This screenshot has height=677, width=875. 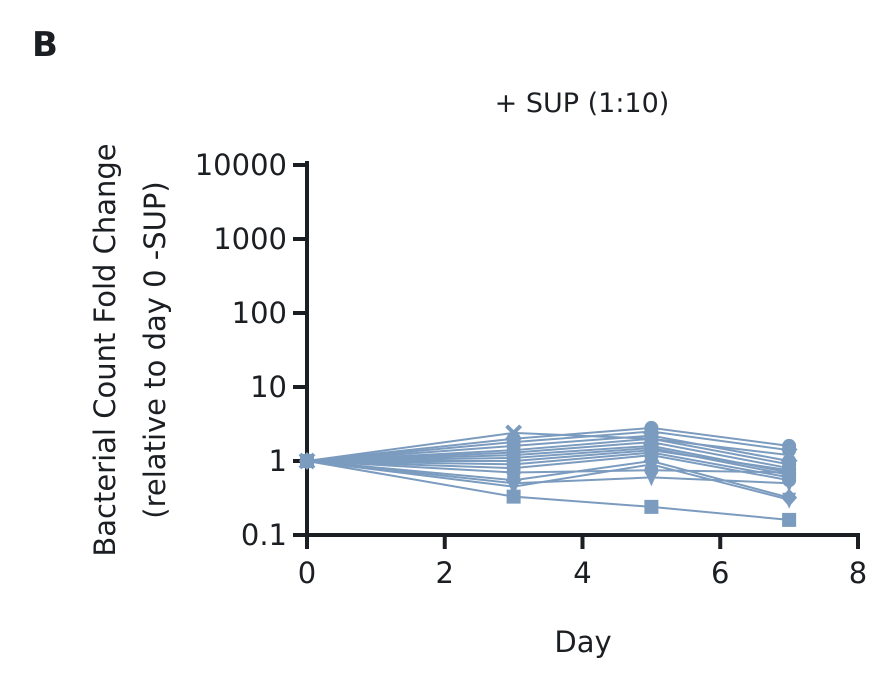 What do you see at coordinates (264, 535) in the screenshot?
I see `y-tick-label: 0.1` at bounding box center [264, 535].